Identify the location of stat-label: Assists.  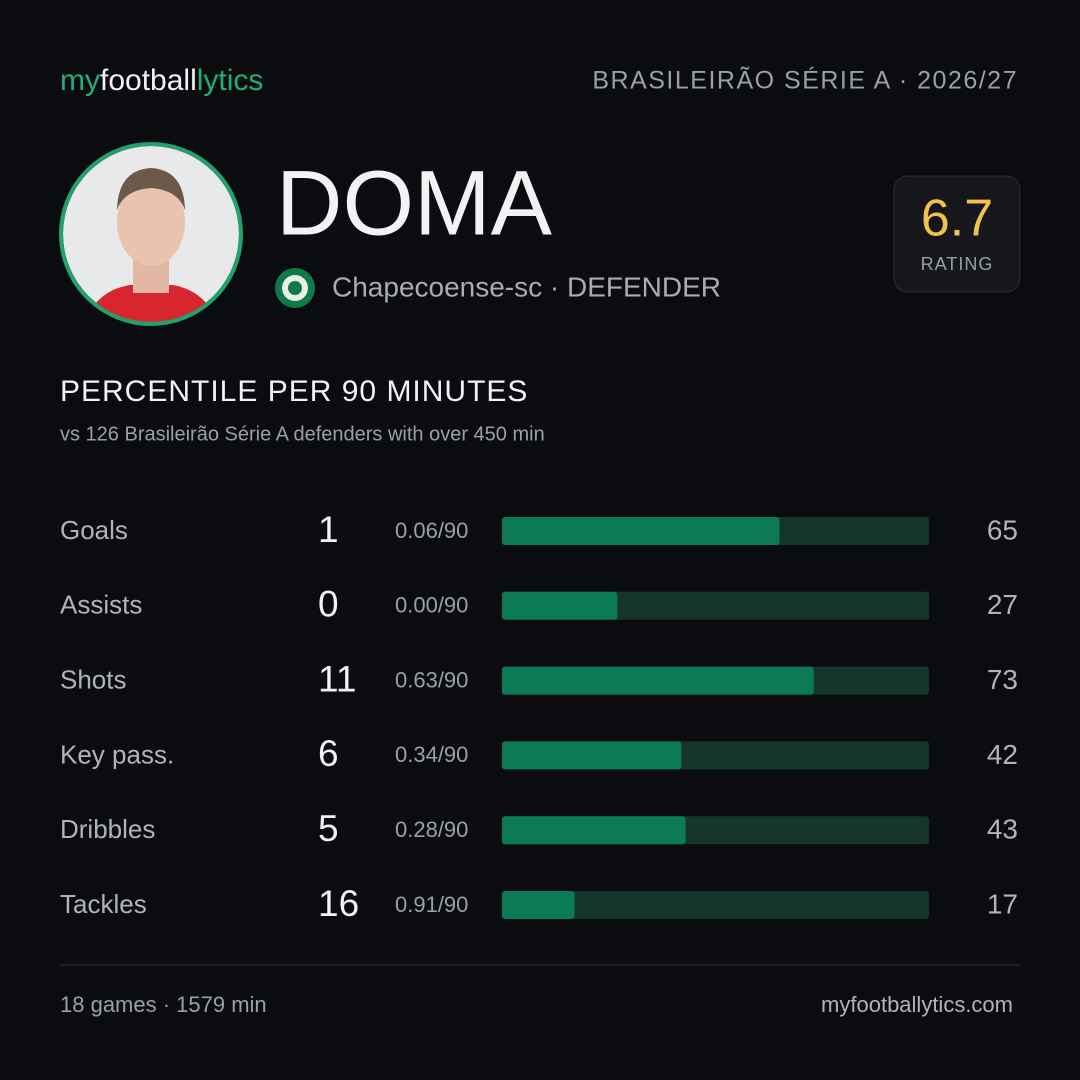
(101, 605).